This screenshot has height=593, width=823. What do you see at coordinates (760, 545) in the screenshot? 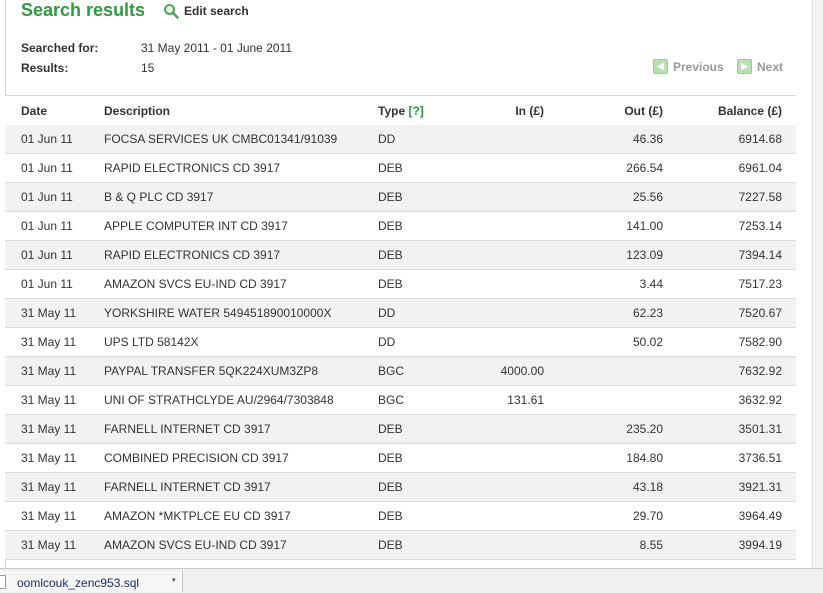
I see `cell-balance: 3994.19` at bounding box center [760, 545].